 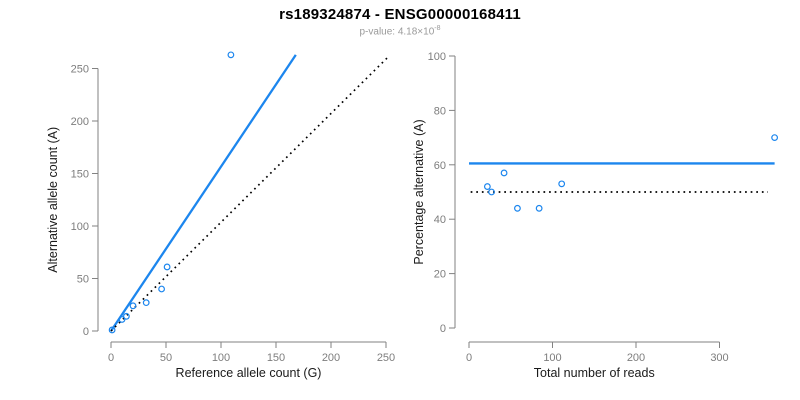 I want to click on x-tick-label: 250, so click(x=386, y=358).